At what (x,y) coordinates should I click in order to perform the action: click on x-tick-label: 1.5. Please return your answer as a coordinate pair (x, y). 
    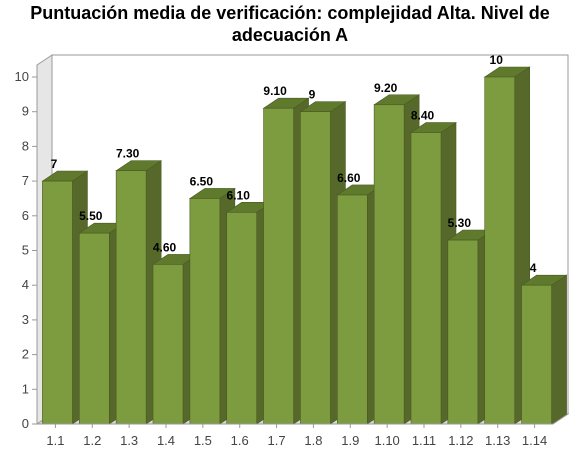
    Looking at the image, I should click on (203, 440).